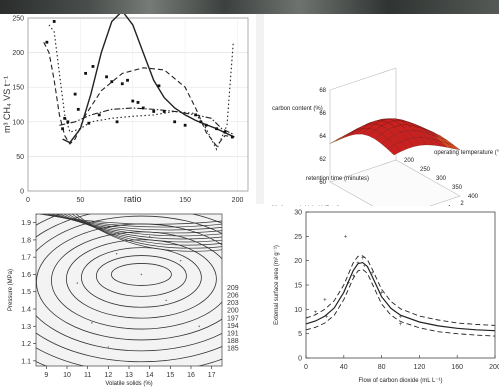  I want to click on y-tick-label: 300, so click(441, 179).